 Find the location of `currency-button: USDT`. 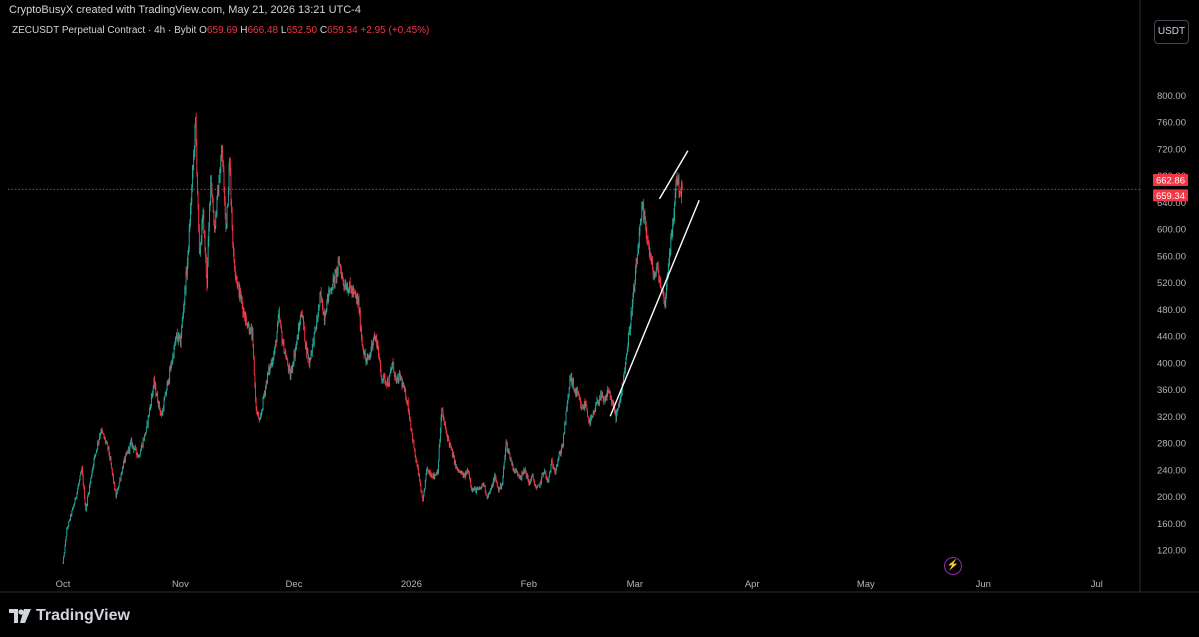

currency-button: USDT is located at coordinates (1171, 32).